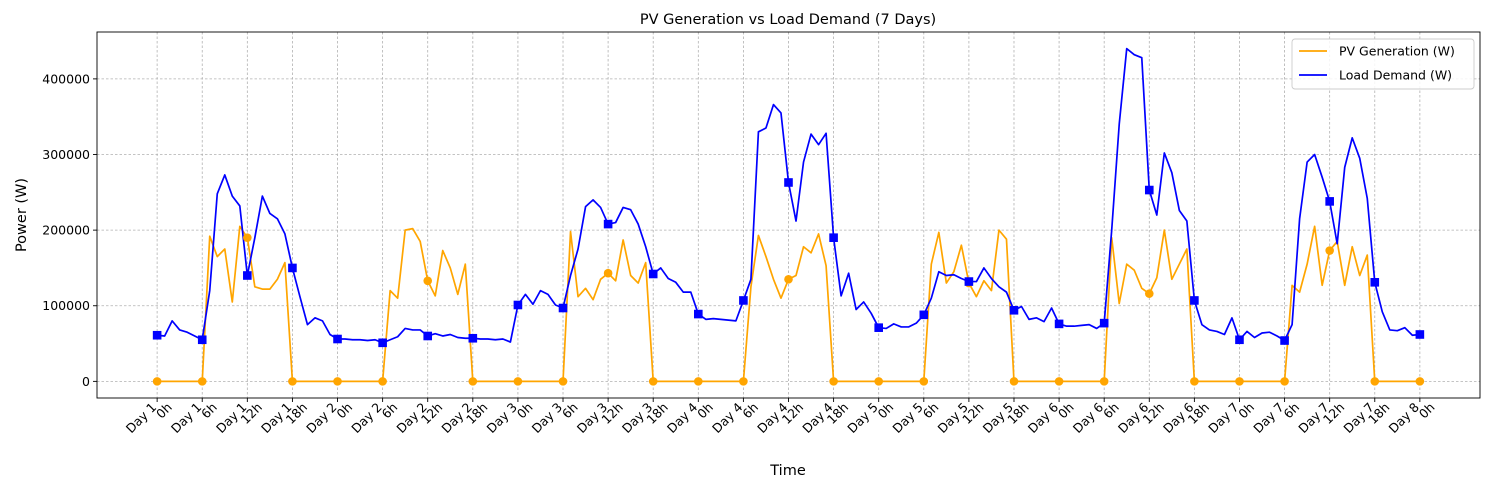 Image resolution: width=1489 pixels, height=490 pixels. What do you see at coordinates (787, 471) in the screenshot?
I see `x-axis-label: Time` at bounding box center [787, 471].